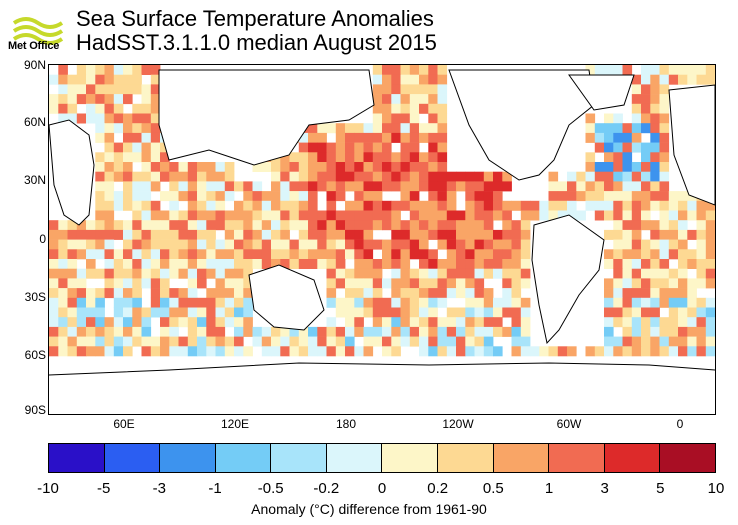 The image size is (738, 525). I want to click on title-line-1: Sea Surface Temperature Anomalies, so click(255, 18).